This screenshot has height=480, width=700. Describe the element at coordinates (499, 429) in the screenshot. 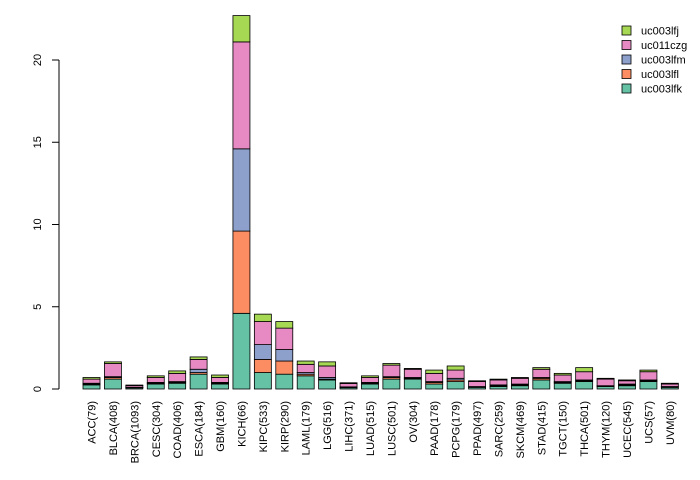

I see `x-tick-label: SARC(259)` at that location.